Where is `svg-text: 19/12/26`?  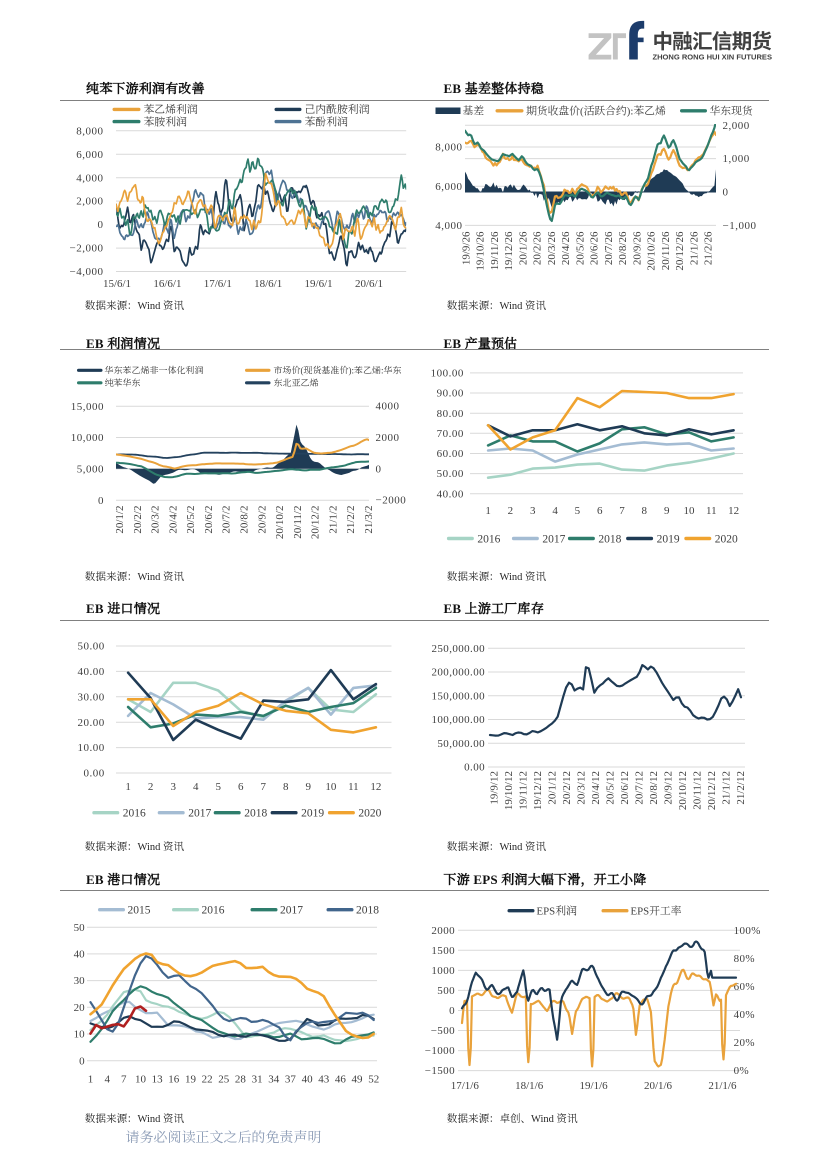
svg-text: 19/12/26 is located at coordinates (508, 251).